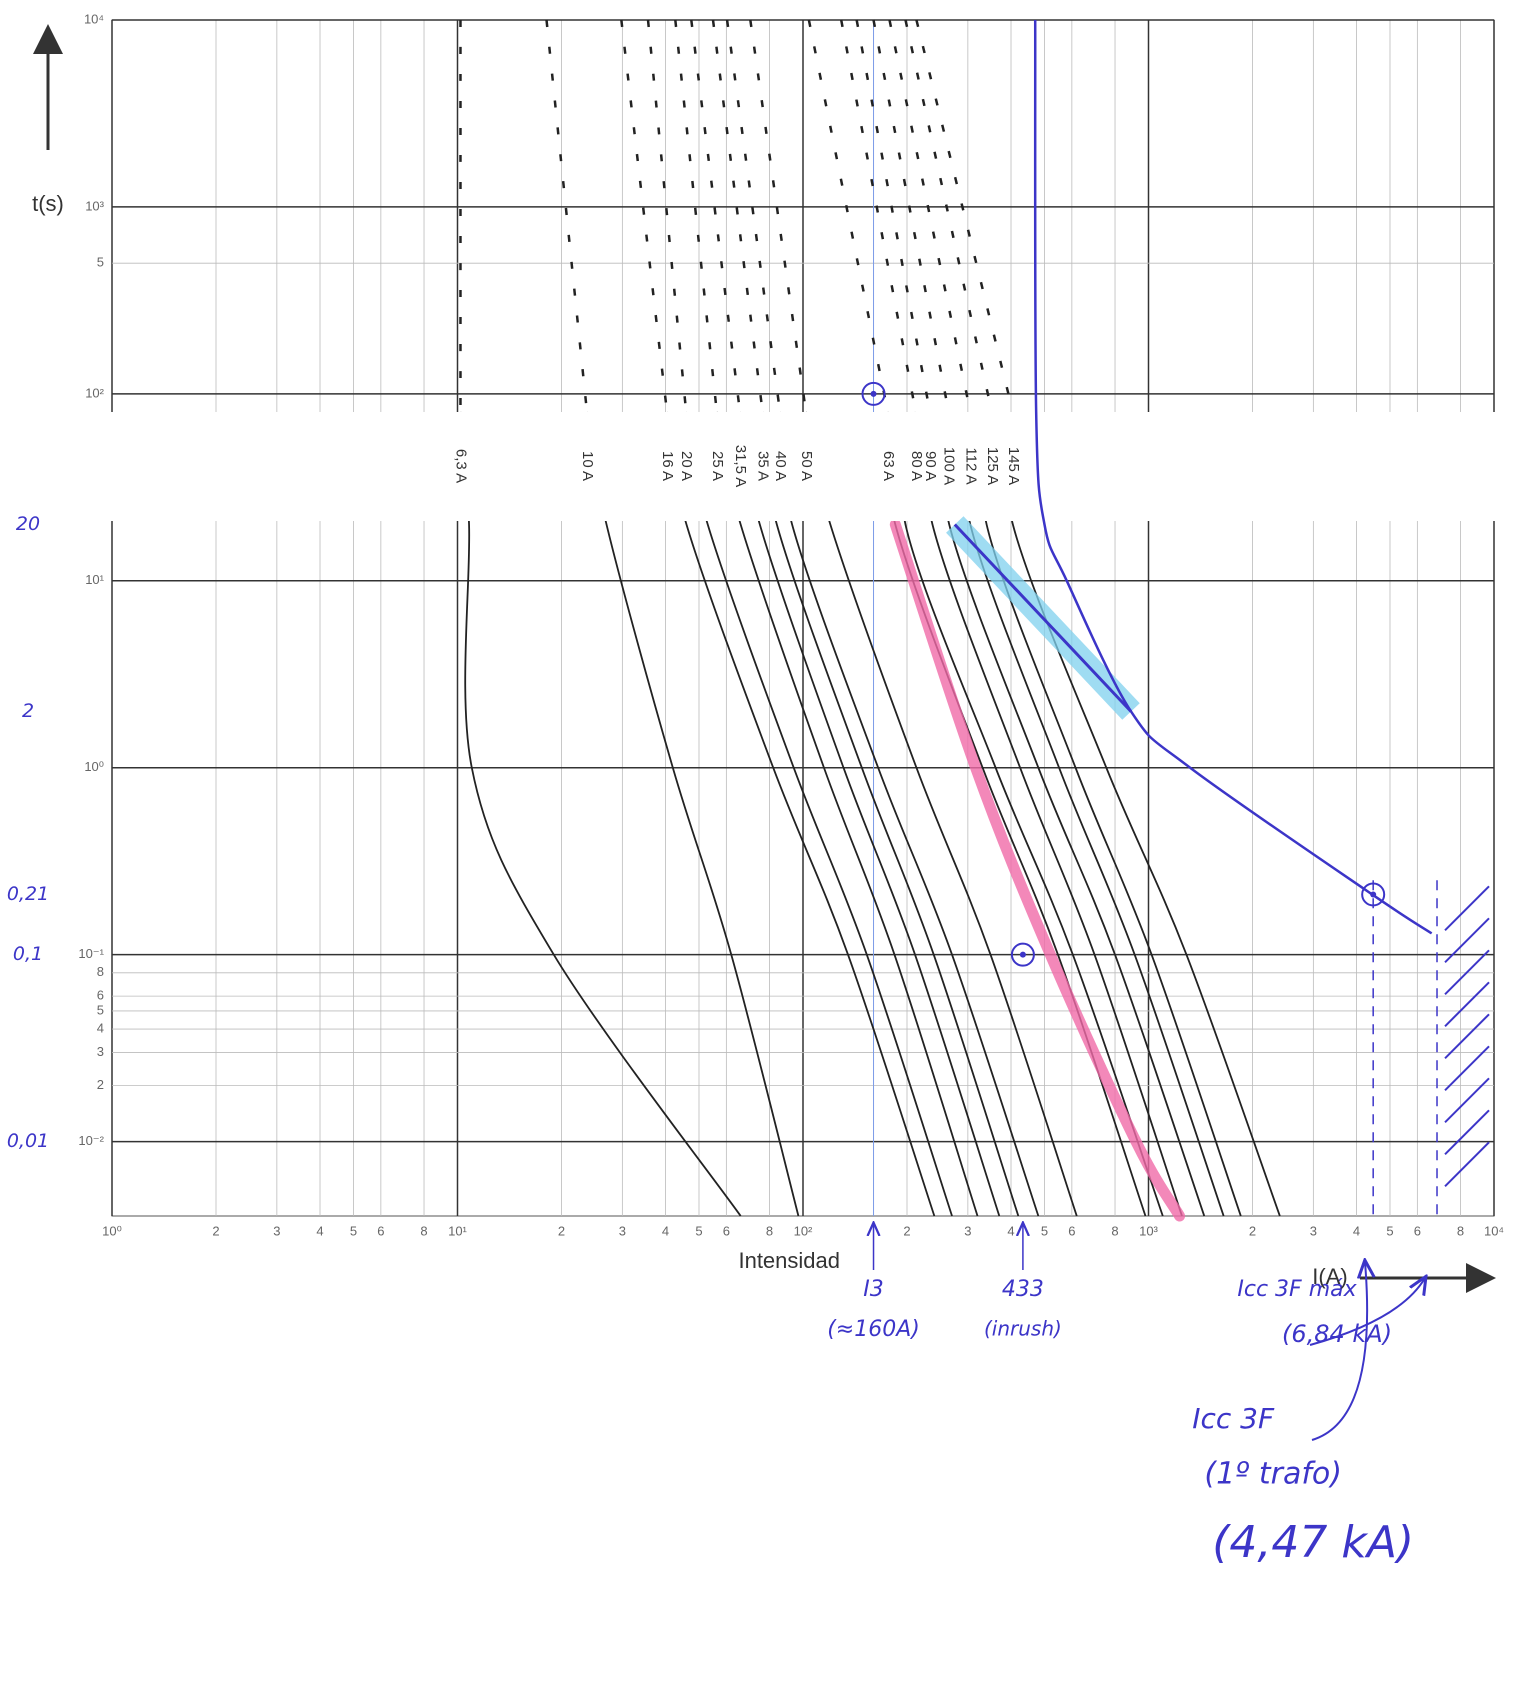 The image size is (1527, 1690). I want to click on pink-highlight, so click(1037, 870).